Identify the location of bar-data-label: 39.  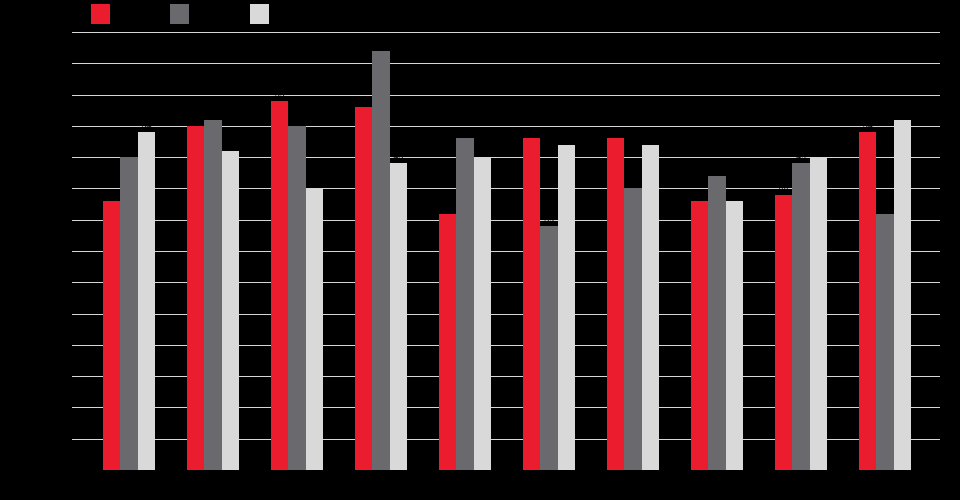
(549, 219).